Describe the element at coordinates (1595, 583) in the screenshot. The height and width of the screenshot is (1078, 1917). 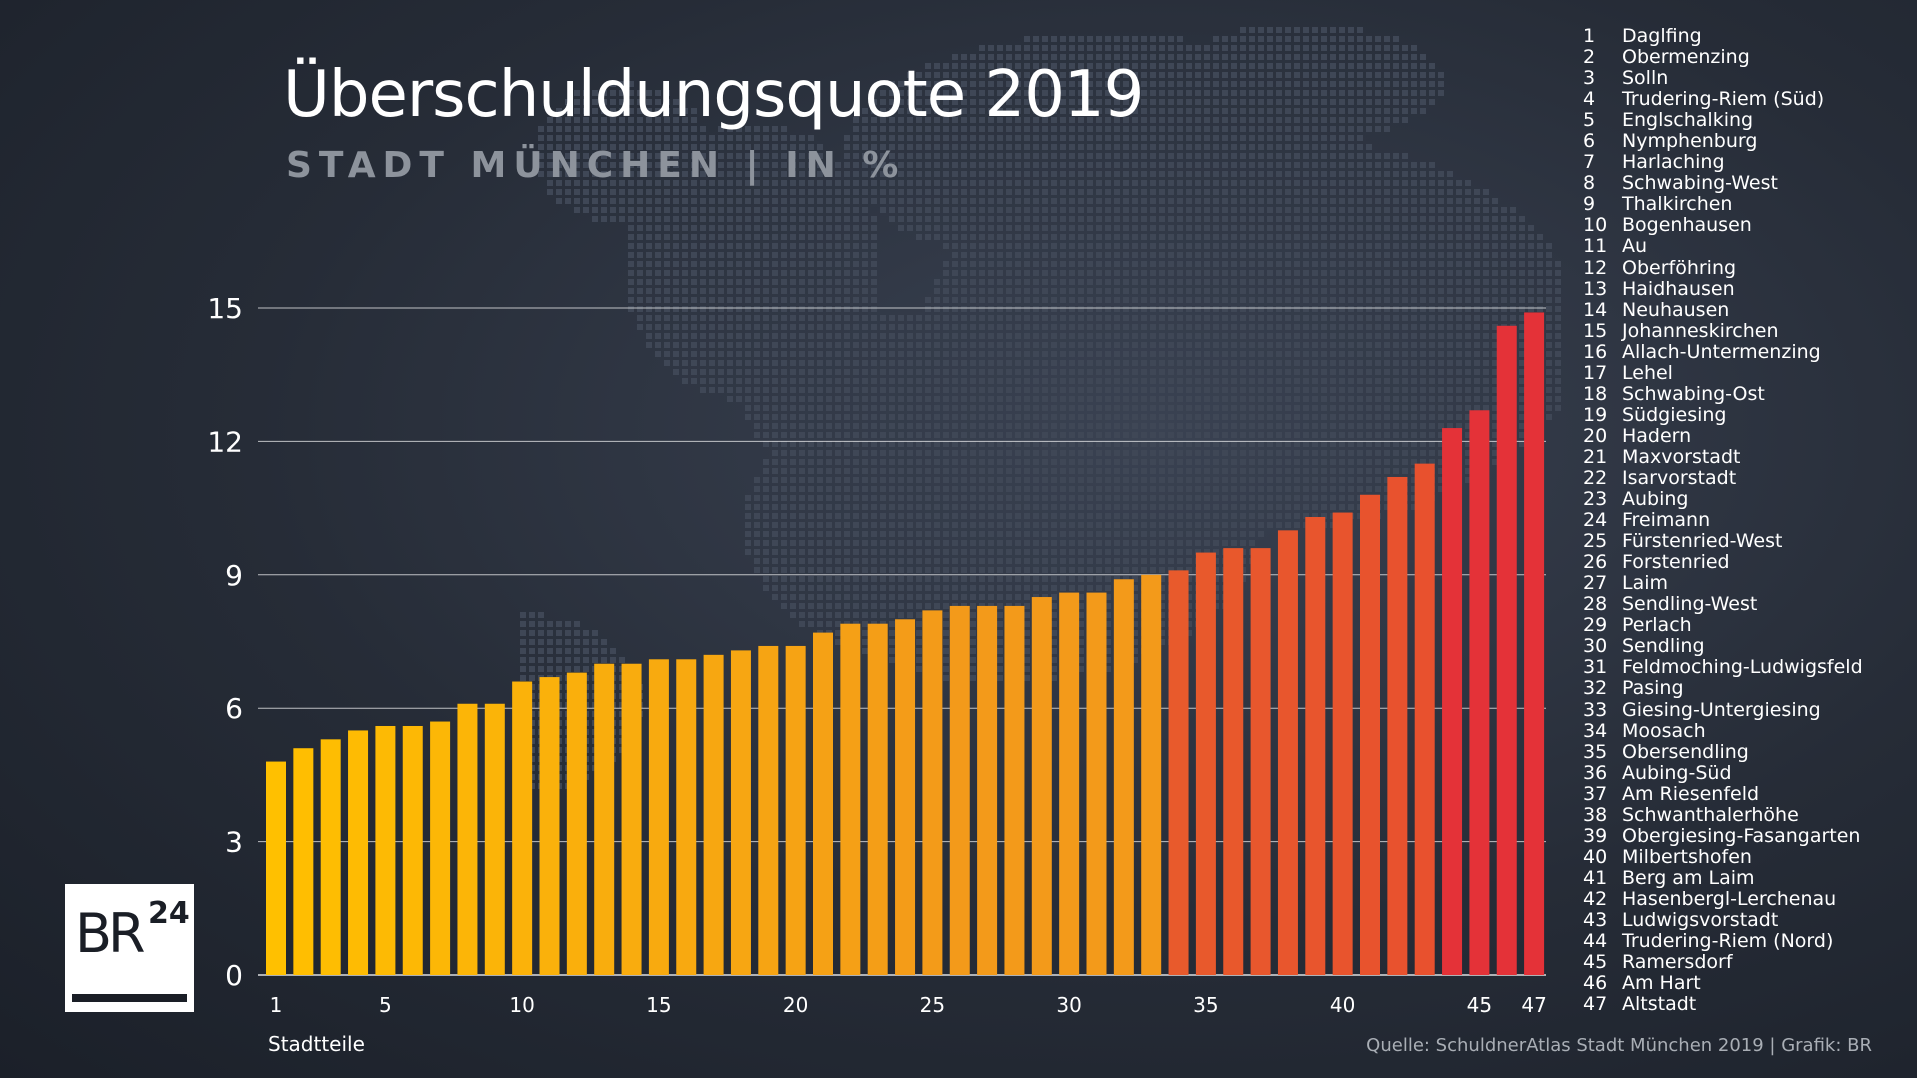
I see `legend-number: 27` at that location.